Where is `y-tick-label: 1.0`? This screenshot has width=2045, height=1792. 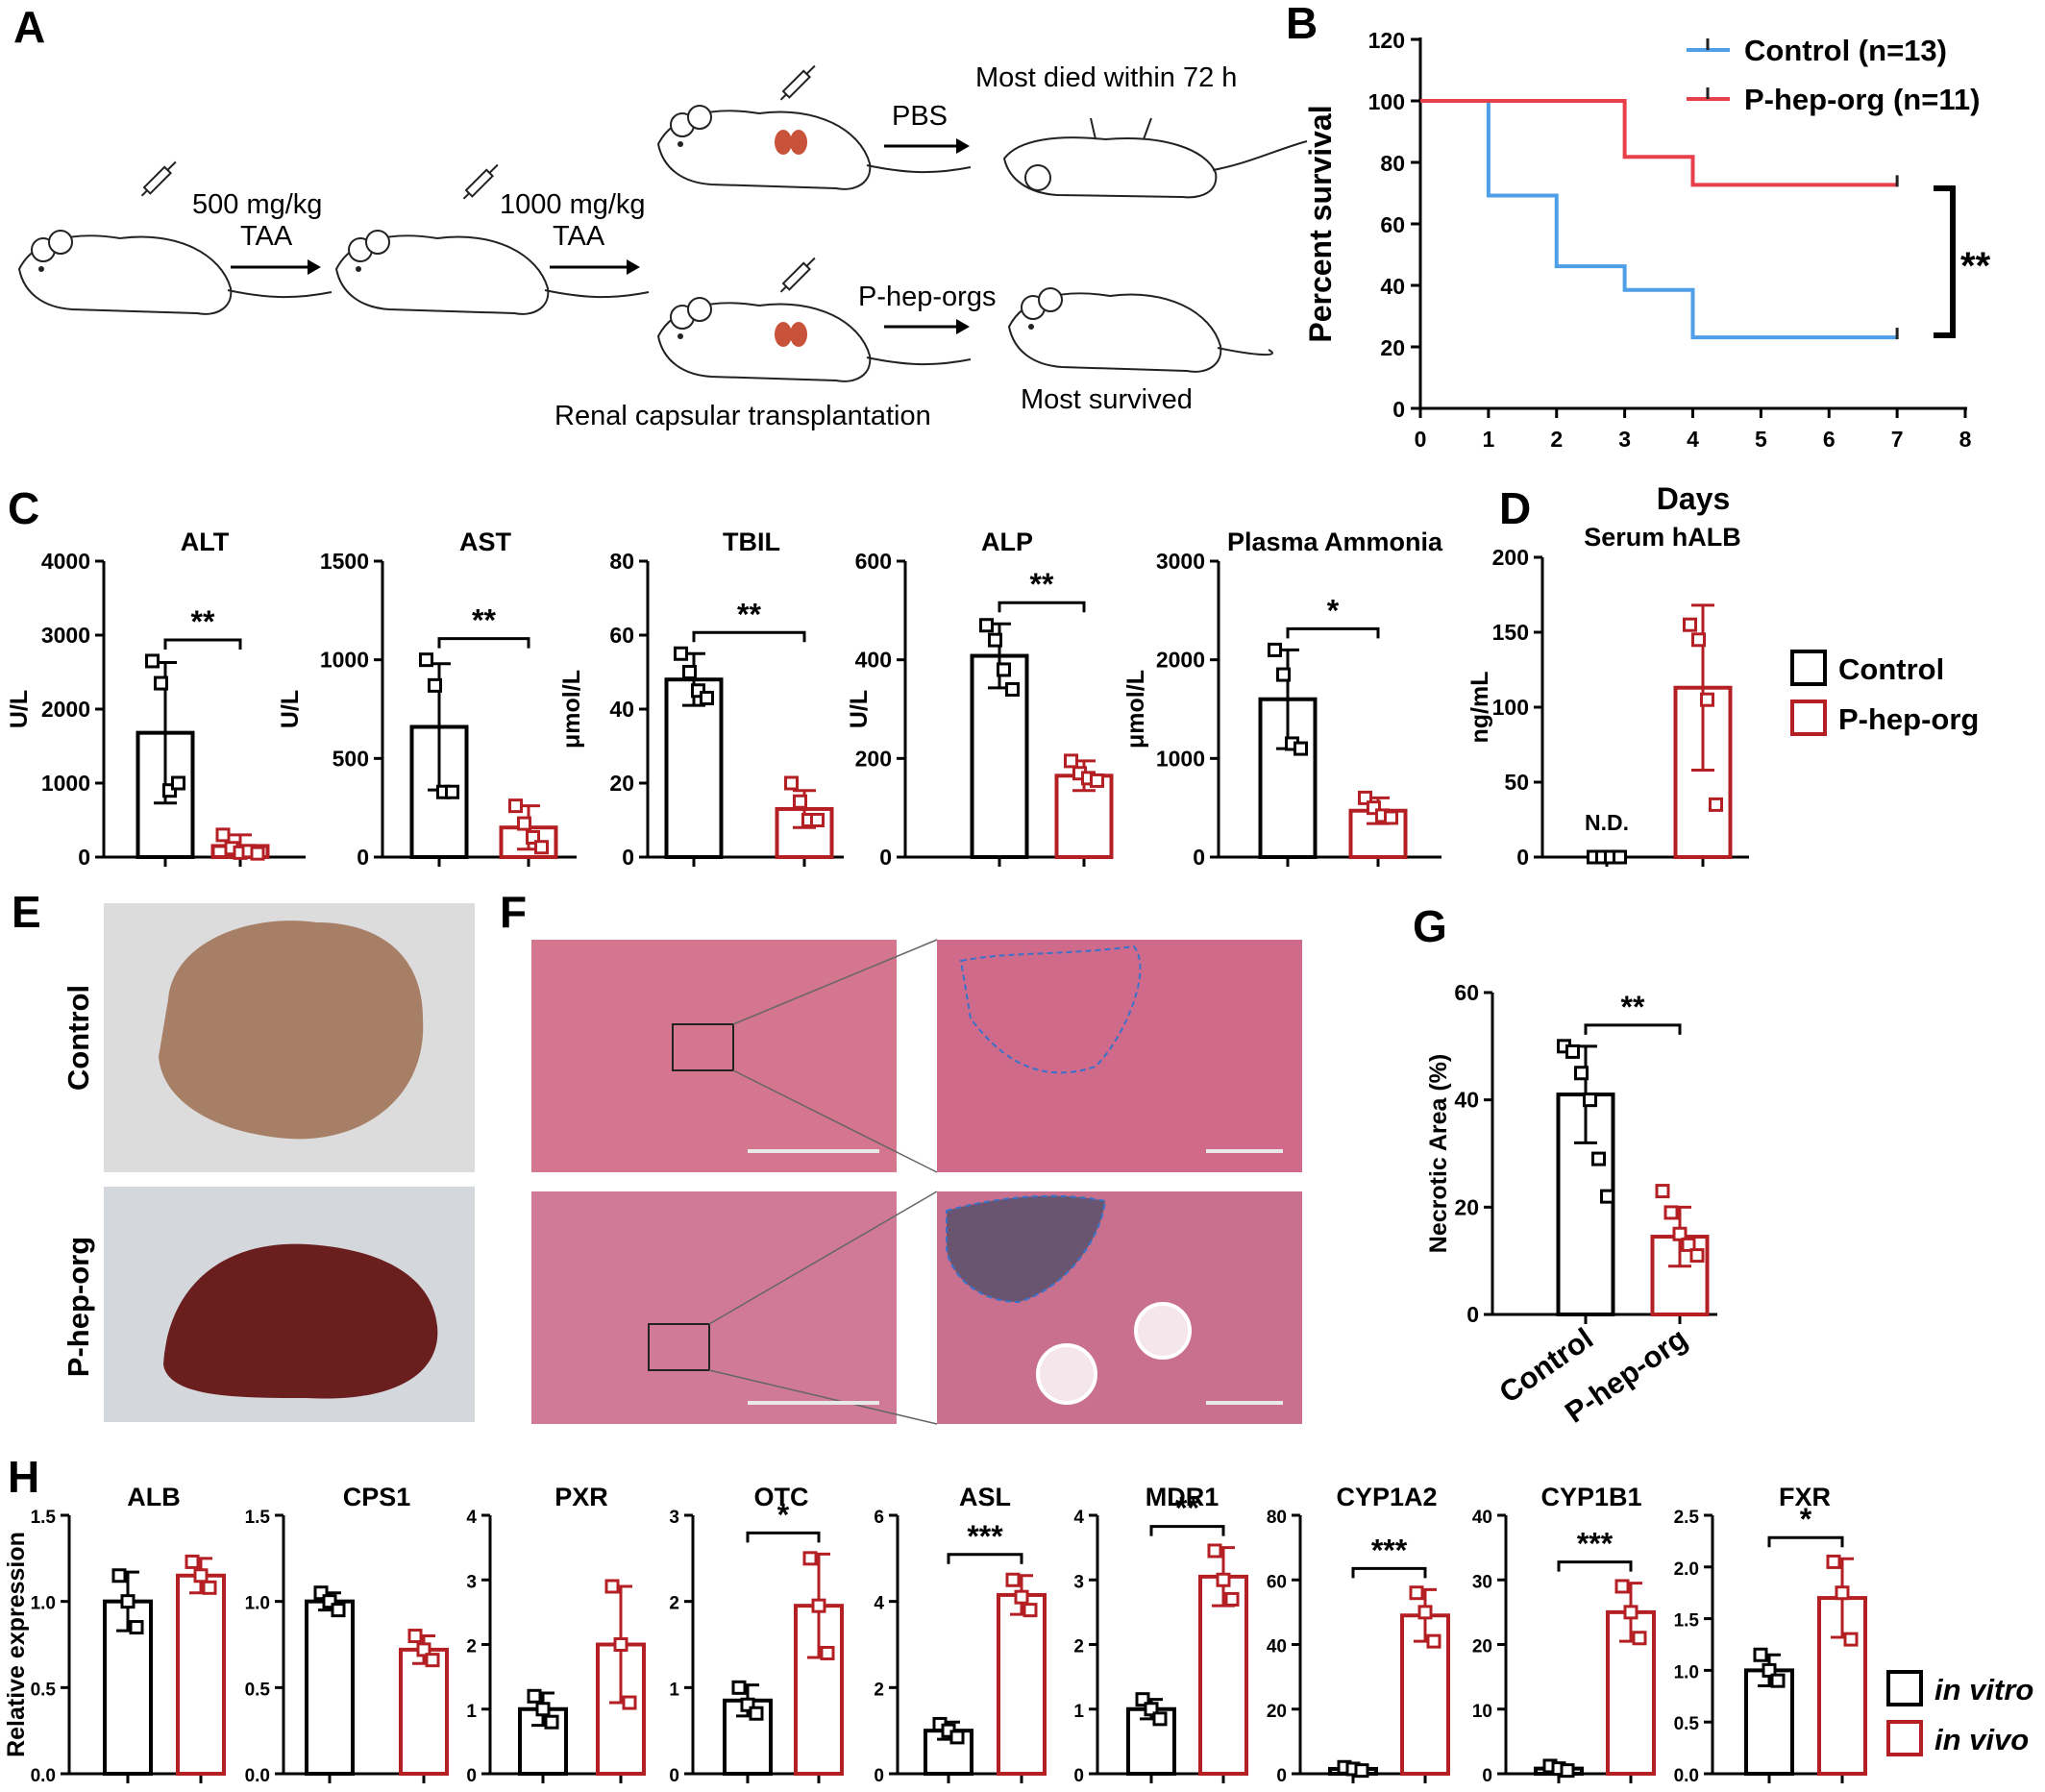 y-tick-label: 1.0 is located at coordinates (44, 1604).